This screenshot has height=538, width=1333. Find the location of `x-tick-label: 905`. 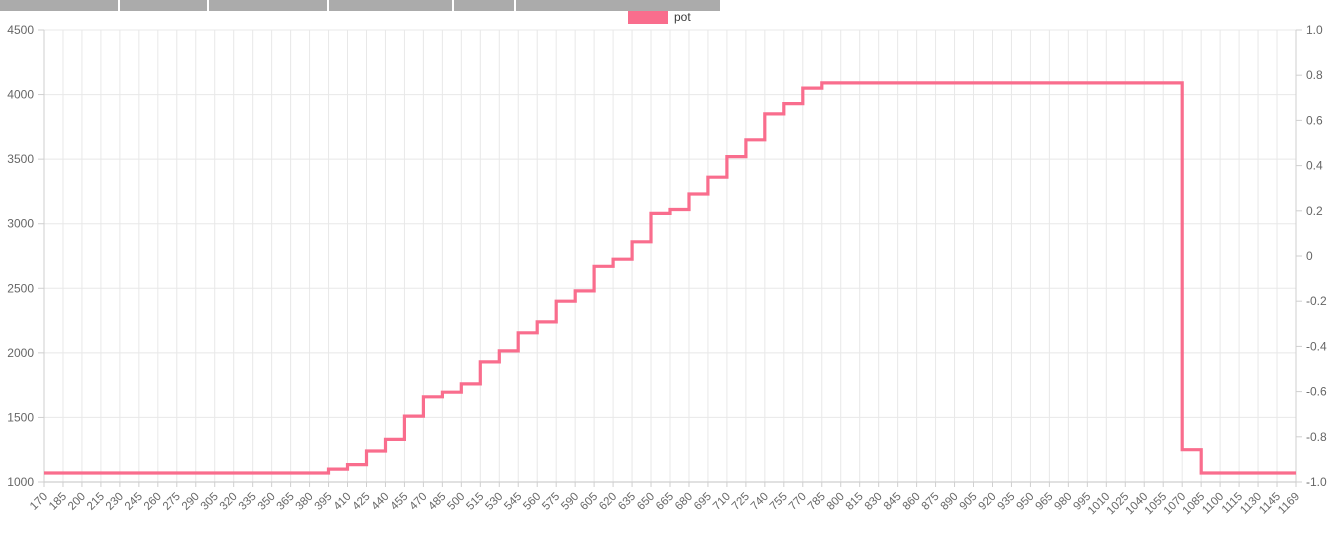

x-tick-label: 905 is located at coordinates (969, 502).